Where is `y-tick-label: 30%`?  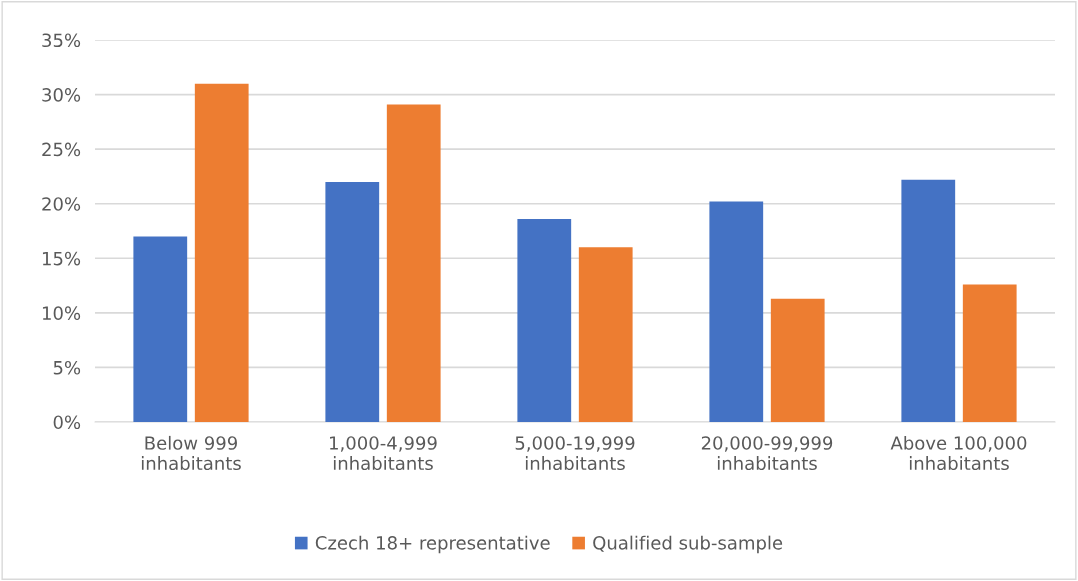
y-tick-label: 30% is located at coordinates (61, 95).